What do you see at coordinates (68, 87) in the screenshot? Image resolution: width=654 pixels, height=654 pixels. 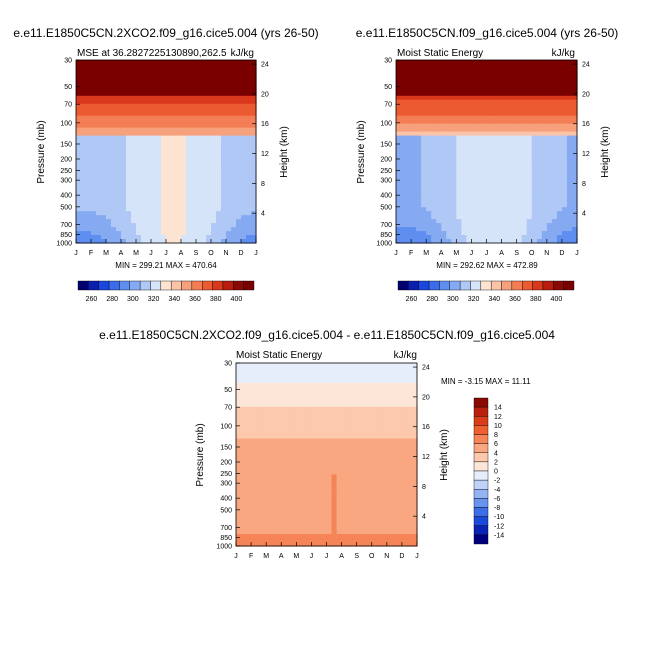 I see `ytick-label: 50` at bounding box center [68, 87].